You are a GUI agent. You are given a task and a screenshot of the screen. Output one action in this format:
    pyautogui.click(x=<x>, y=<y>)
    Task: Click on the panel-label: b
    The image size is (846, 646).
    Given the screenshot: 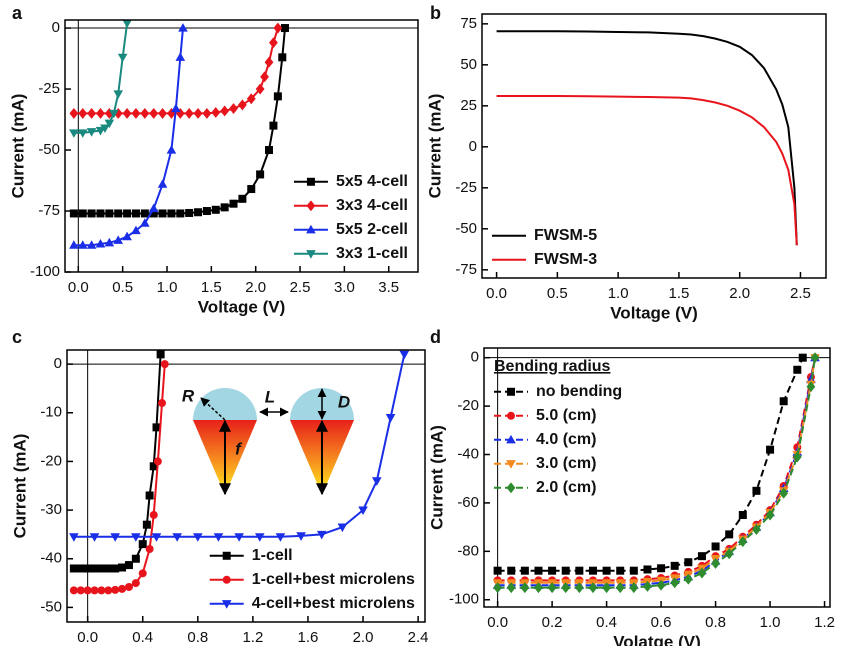 What is the action you would take?
    pyautogui.click(x=435, y=13)
    